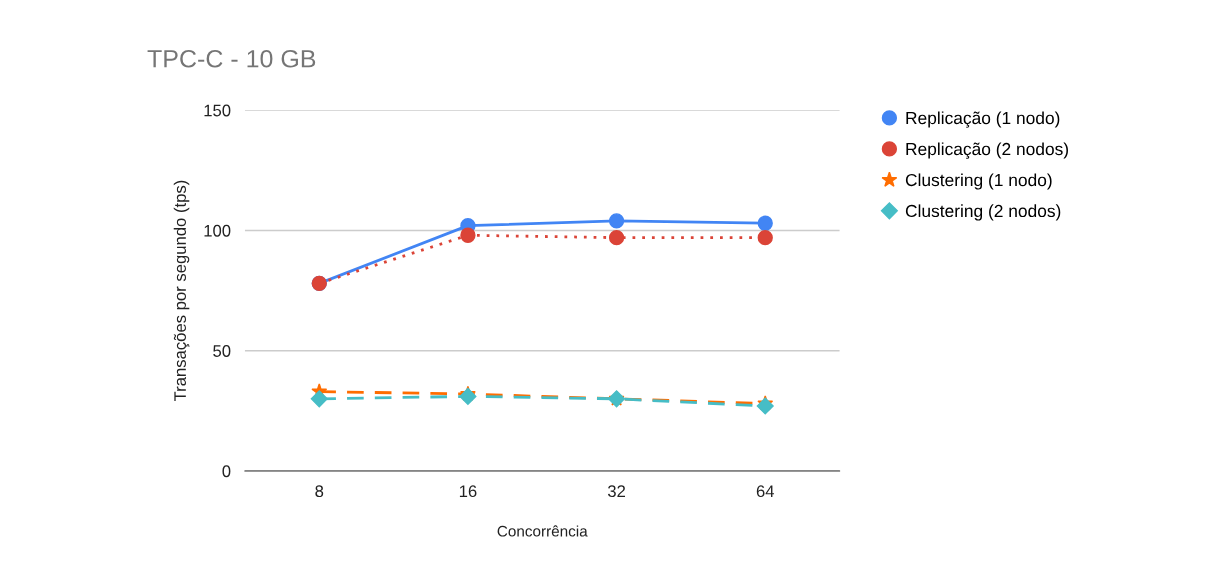 This screenshot has width=1215, height=580. What do you see at coordinates (231, 58) in the screenshot?
I see `chart-title: TPC-C - 10 GB` at bounding box center [231, 58].